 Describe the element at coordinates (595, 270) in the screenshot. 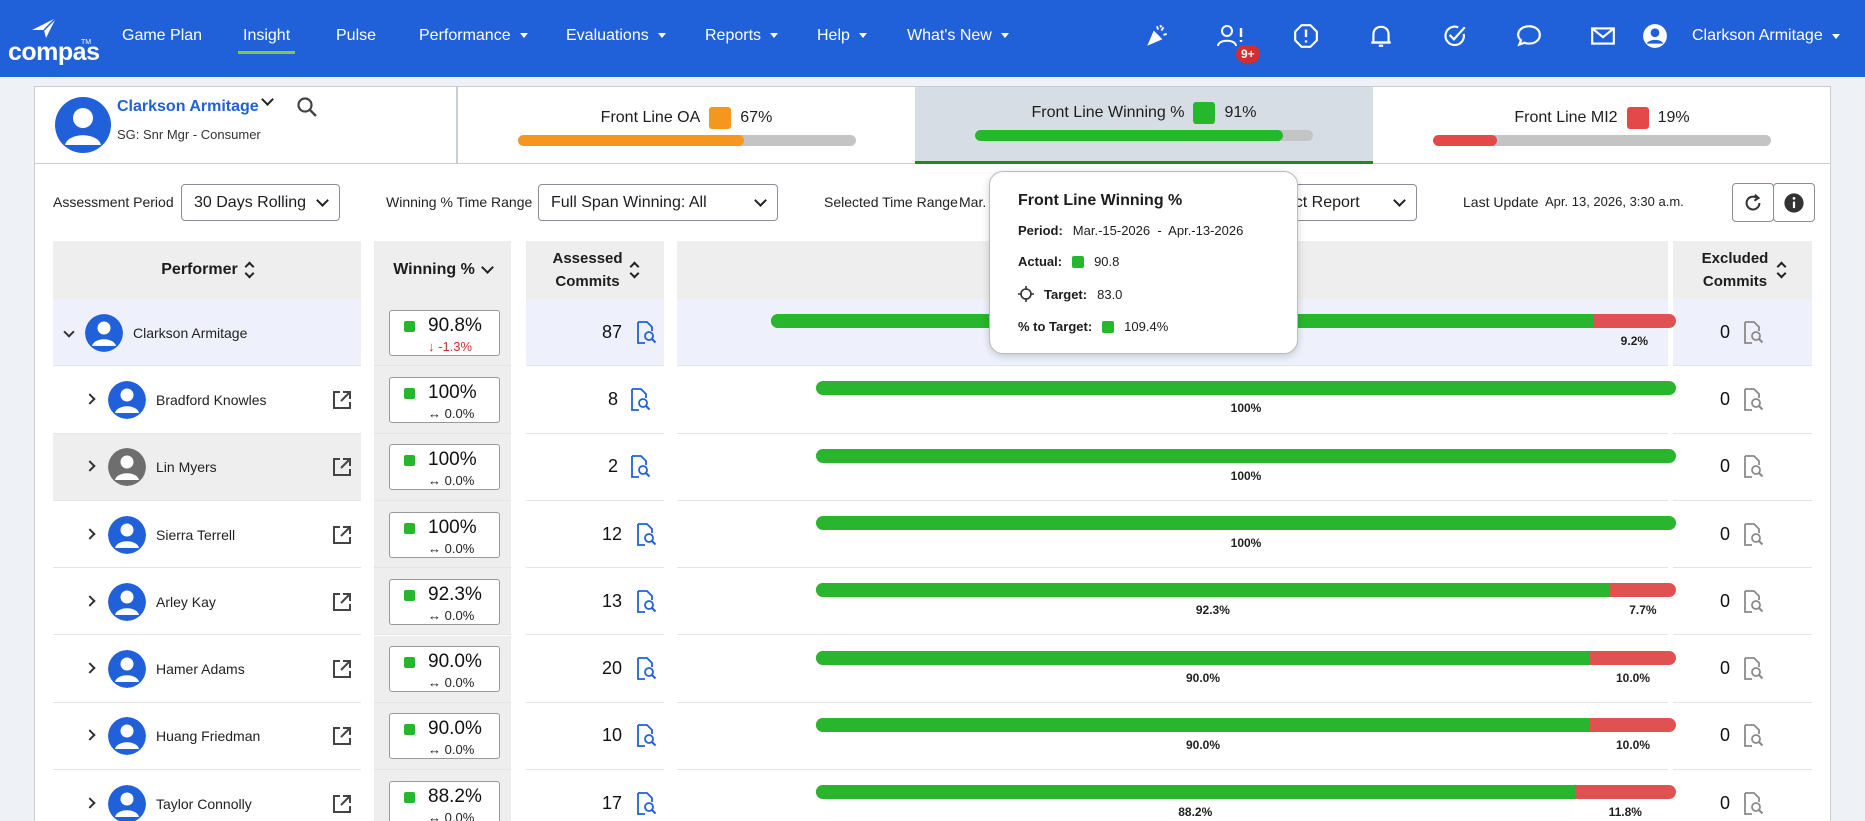

I see `assessed-header: Assessed Commits` at that location.